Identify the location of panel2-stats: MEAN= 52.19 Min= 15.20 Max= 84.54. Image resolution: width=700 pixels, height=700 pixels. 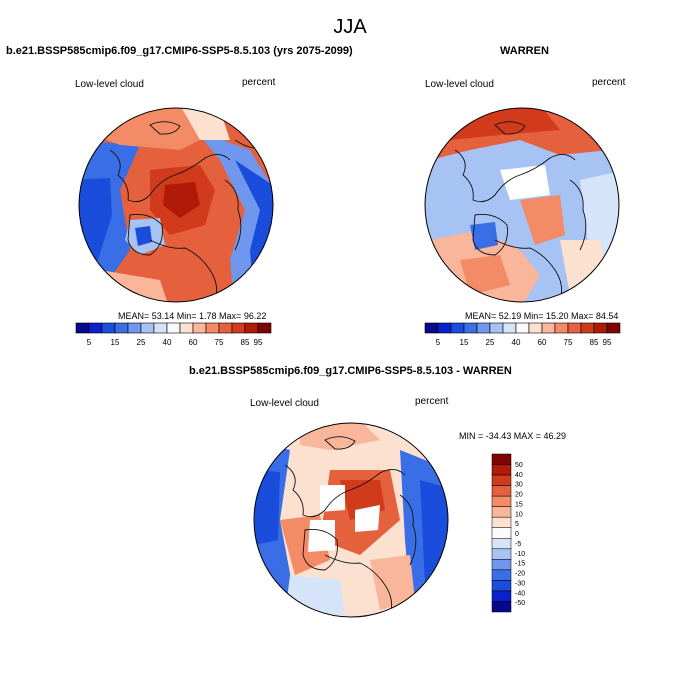
(542, 316).